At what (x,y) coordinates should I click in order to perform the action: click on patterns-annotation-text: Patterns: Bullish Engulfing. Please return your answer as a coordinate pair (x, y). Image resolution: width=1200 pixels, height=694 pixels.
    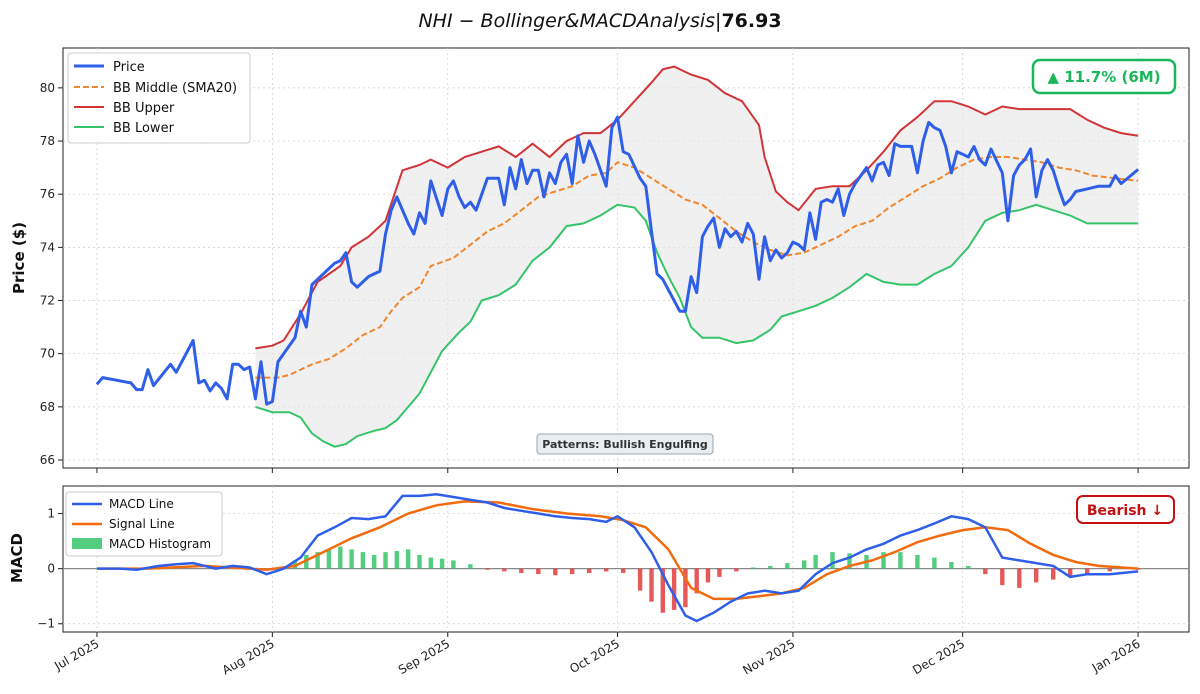
    Looking at the image, I should click on (625, 444).